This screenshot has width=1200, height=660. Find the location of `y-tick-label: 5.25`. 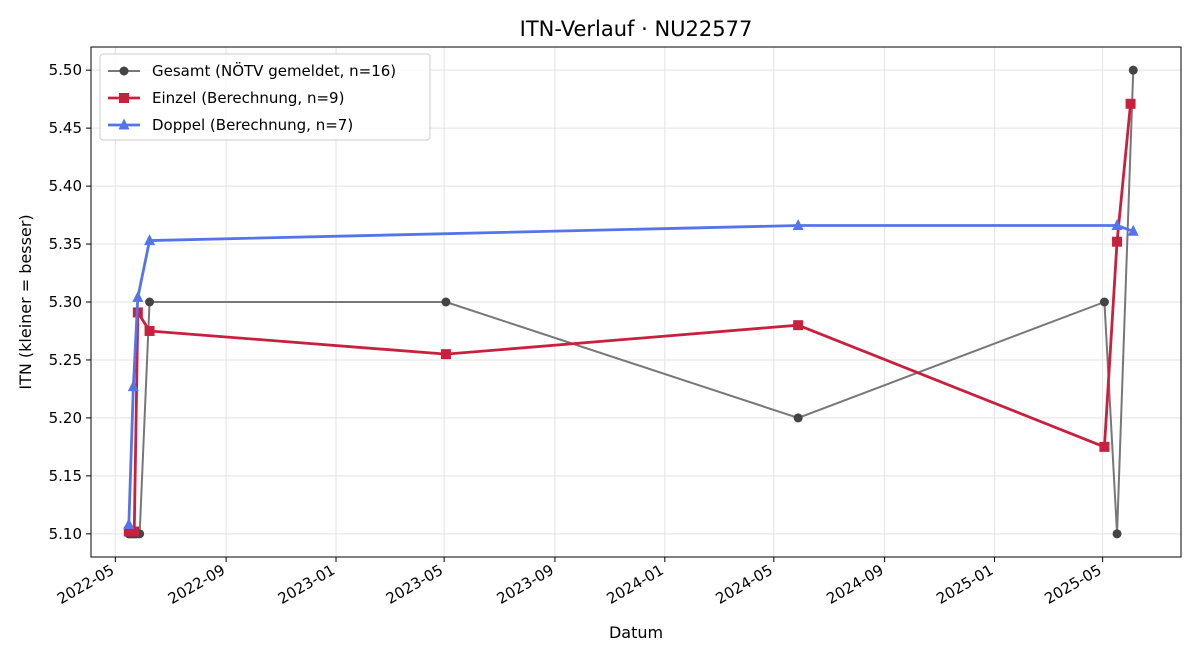

y-tick-label: 5.25 is located at coordinates (65, 360).